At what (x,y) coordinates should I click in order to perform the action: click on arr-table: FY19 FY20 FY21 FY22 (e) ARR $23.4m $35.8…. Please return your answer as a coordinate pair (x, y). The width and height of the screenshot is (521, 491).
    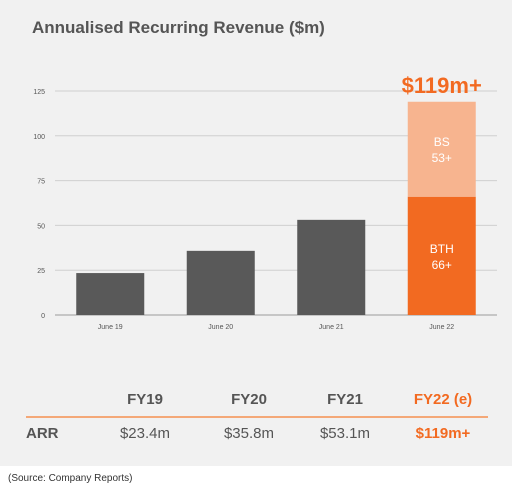
    Looking at the image, I should click on (257, 417).